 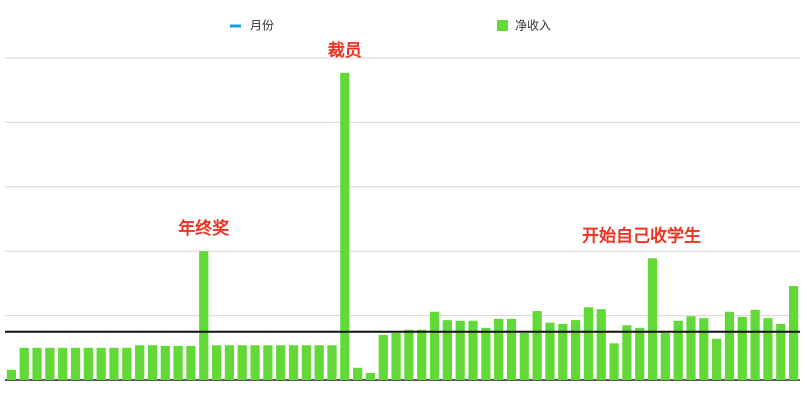 What do you see at coordinates (262, 26) in the screenshot?
I see `legend-label: 月份` at bounding box center [262, 26].